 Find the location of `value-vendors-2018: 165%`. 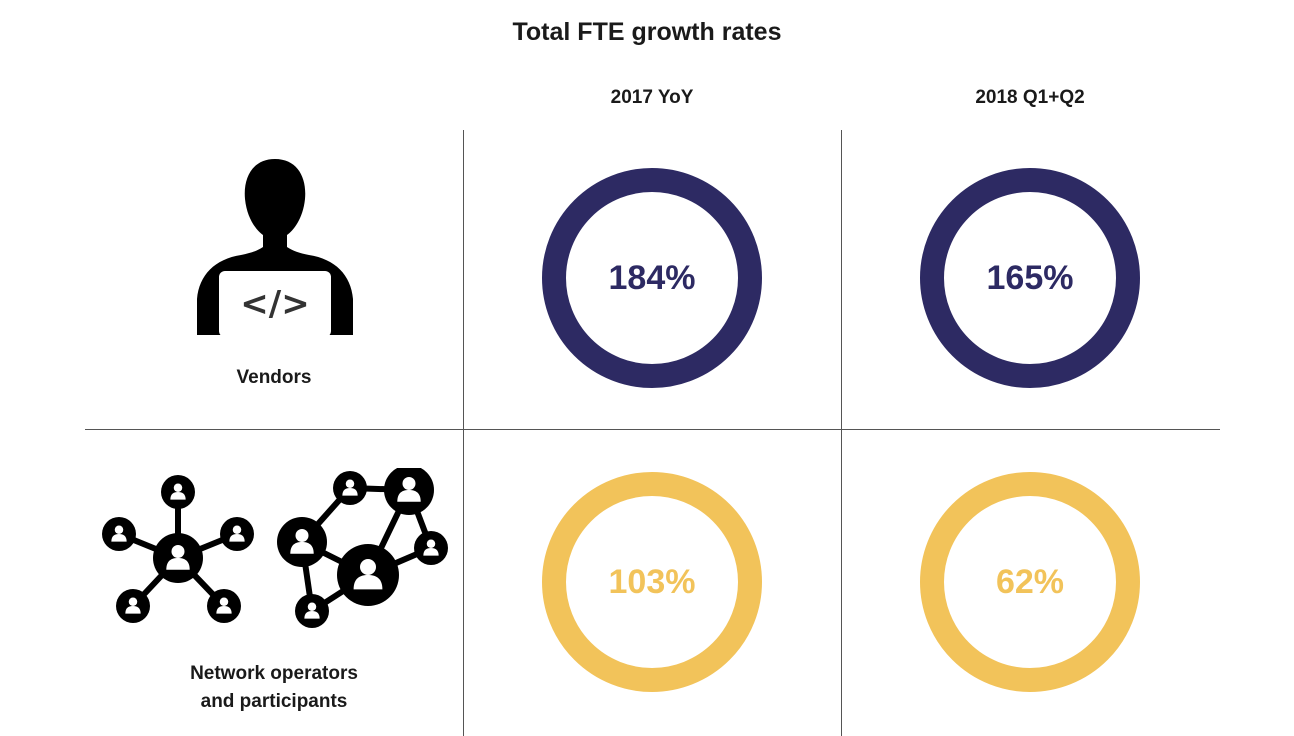

value-vendors-2018: 165% is located at coordinates (1030, 278).